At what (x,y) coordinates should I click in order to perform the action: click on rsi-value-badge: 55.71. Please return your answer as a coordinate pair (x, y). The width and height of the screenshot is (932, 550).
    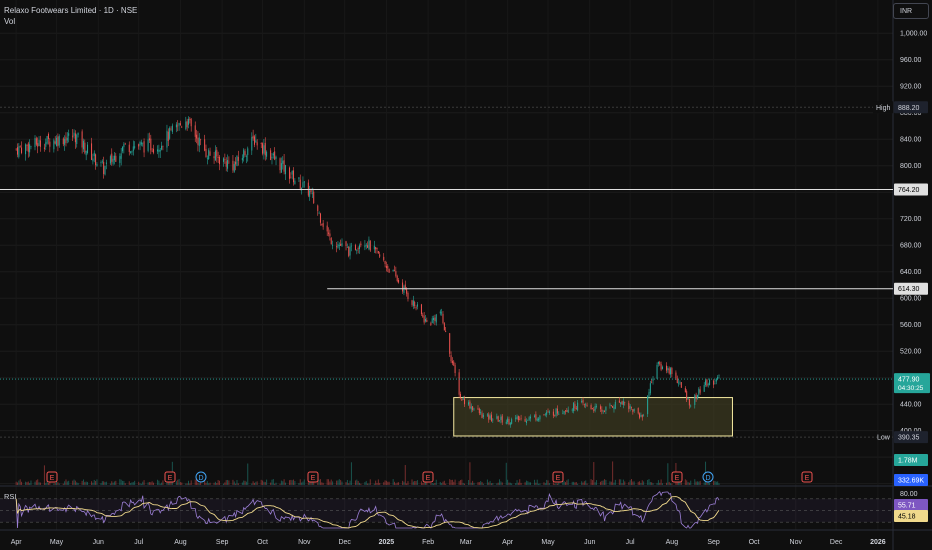
    Looking at the image, I should click on (911, 505).